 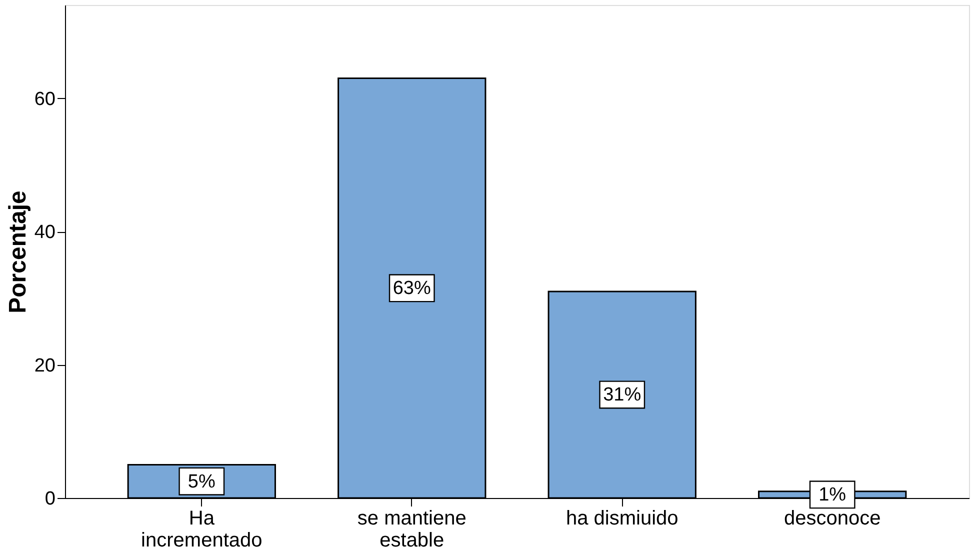 What do you see at coordinates (45, 233) in the screenshot?
I see `y-tick-label: 40` at bounding box center [45, 233].